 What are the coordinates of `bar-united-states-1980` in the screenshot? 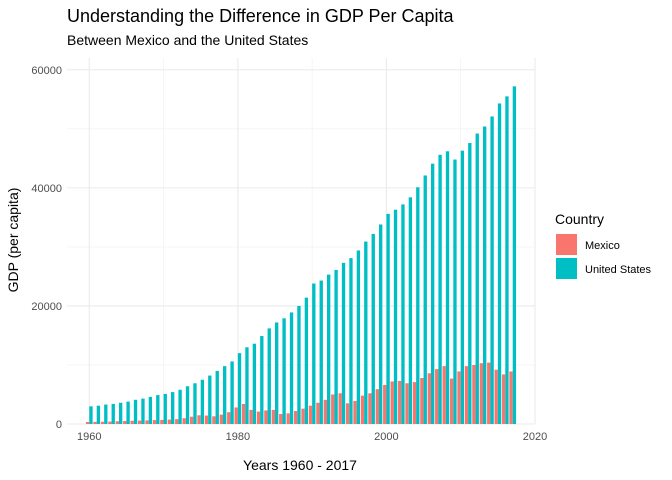 It's located at (239, 388).